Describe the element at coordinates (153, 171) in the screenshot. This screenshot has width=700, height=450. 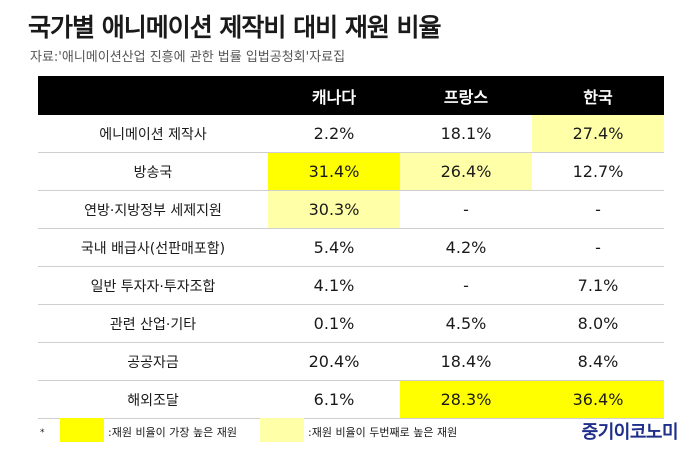
I see `row-label: 방송국` at that location.